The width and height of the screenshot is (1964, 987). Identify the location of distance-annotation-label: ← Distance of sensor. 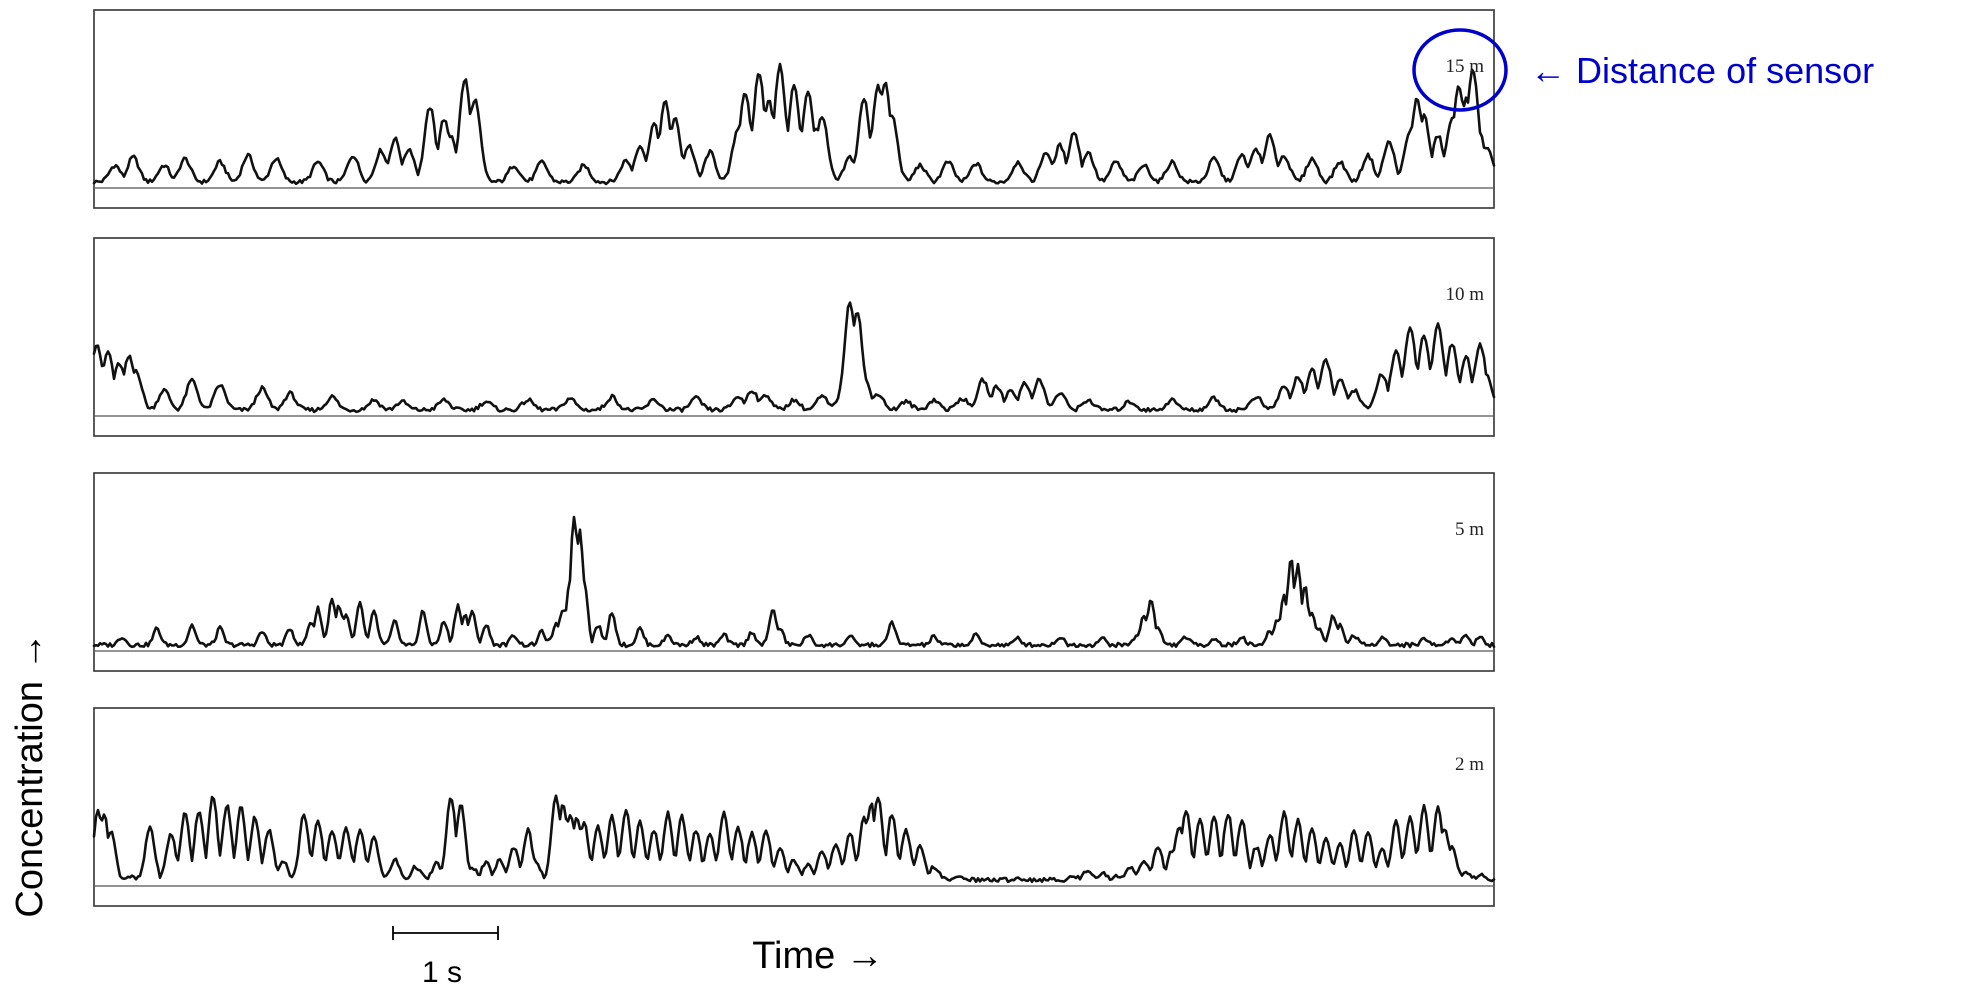
(1702, 70).